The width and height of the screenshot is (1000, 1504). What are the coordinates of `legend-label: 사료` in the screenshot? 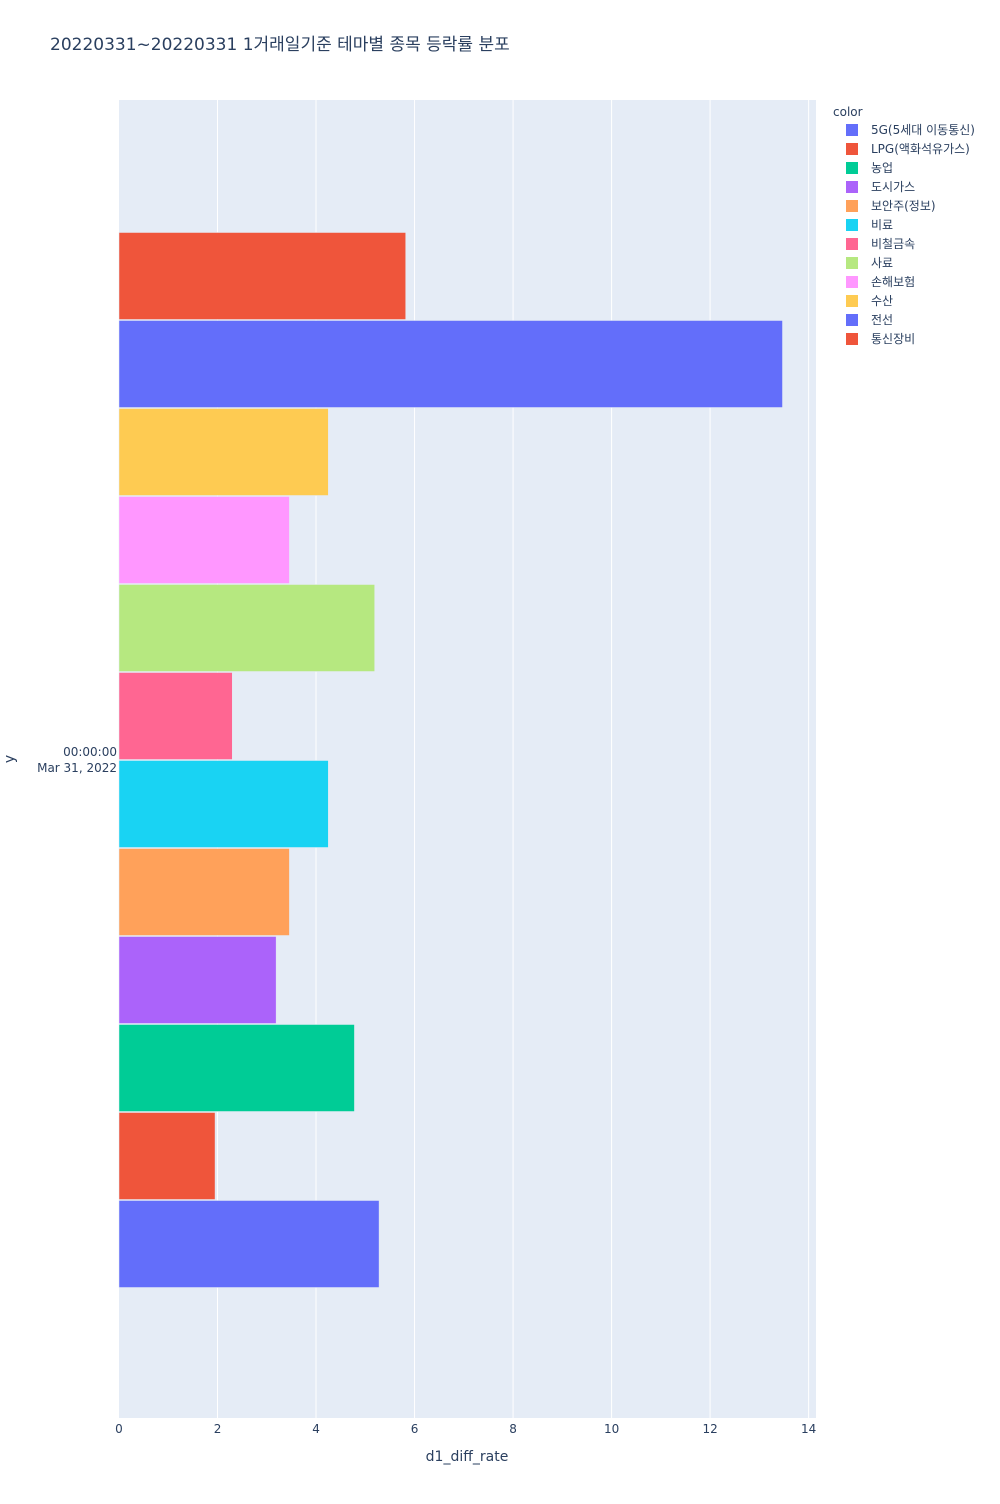 It's located at (882, 263).